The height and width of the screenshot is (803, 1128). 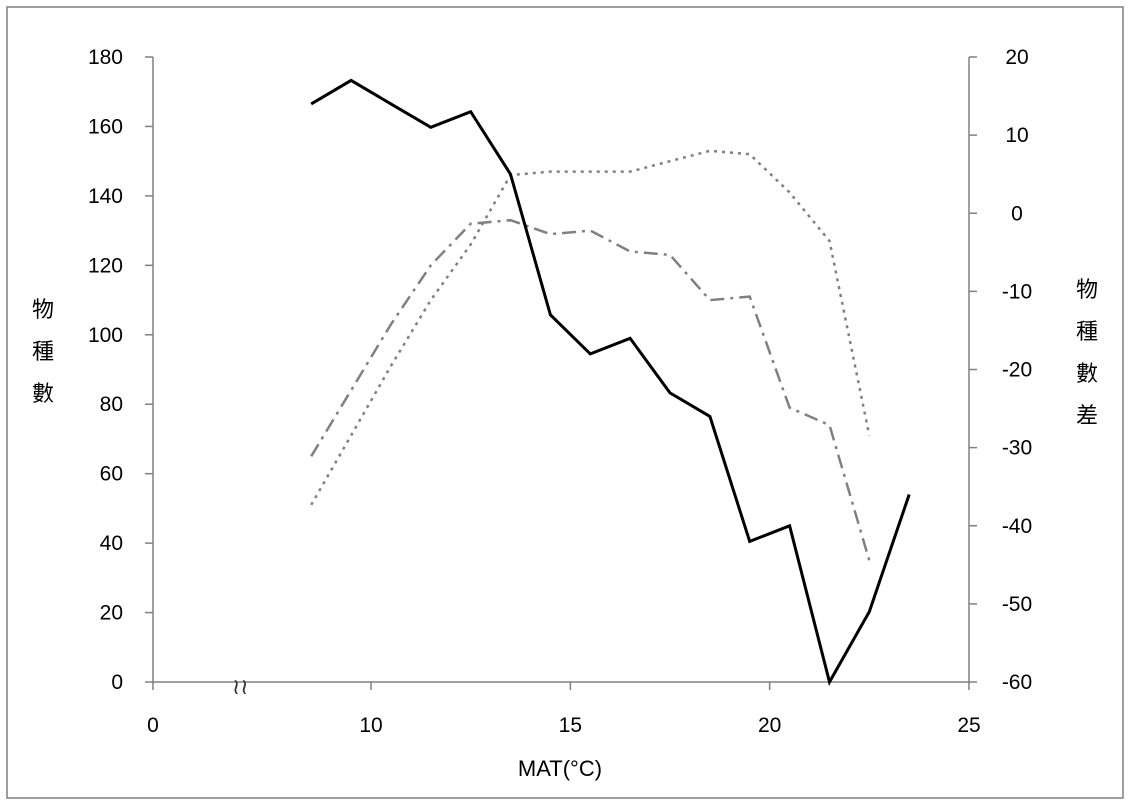 I want to click on right-y-label-char: 數, so click(x=1087, y=374).